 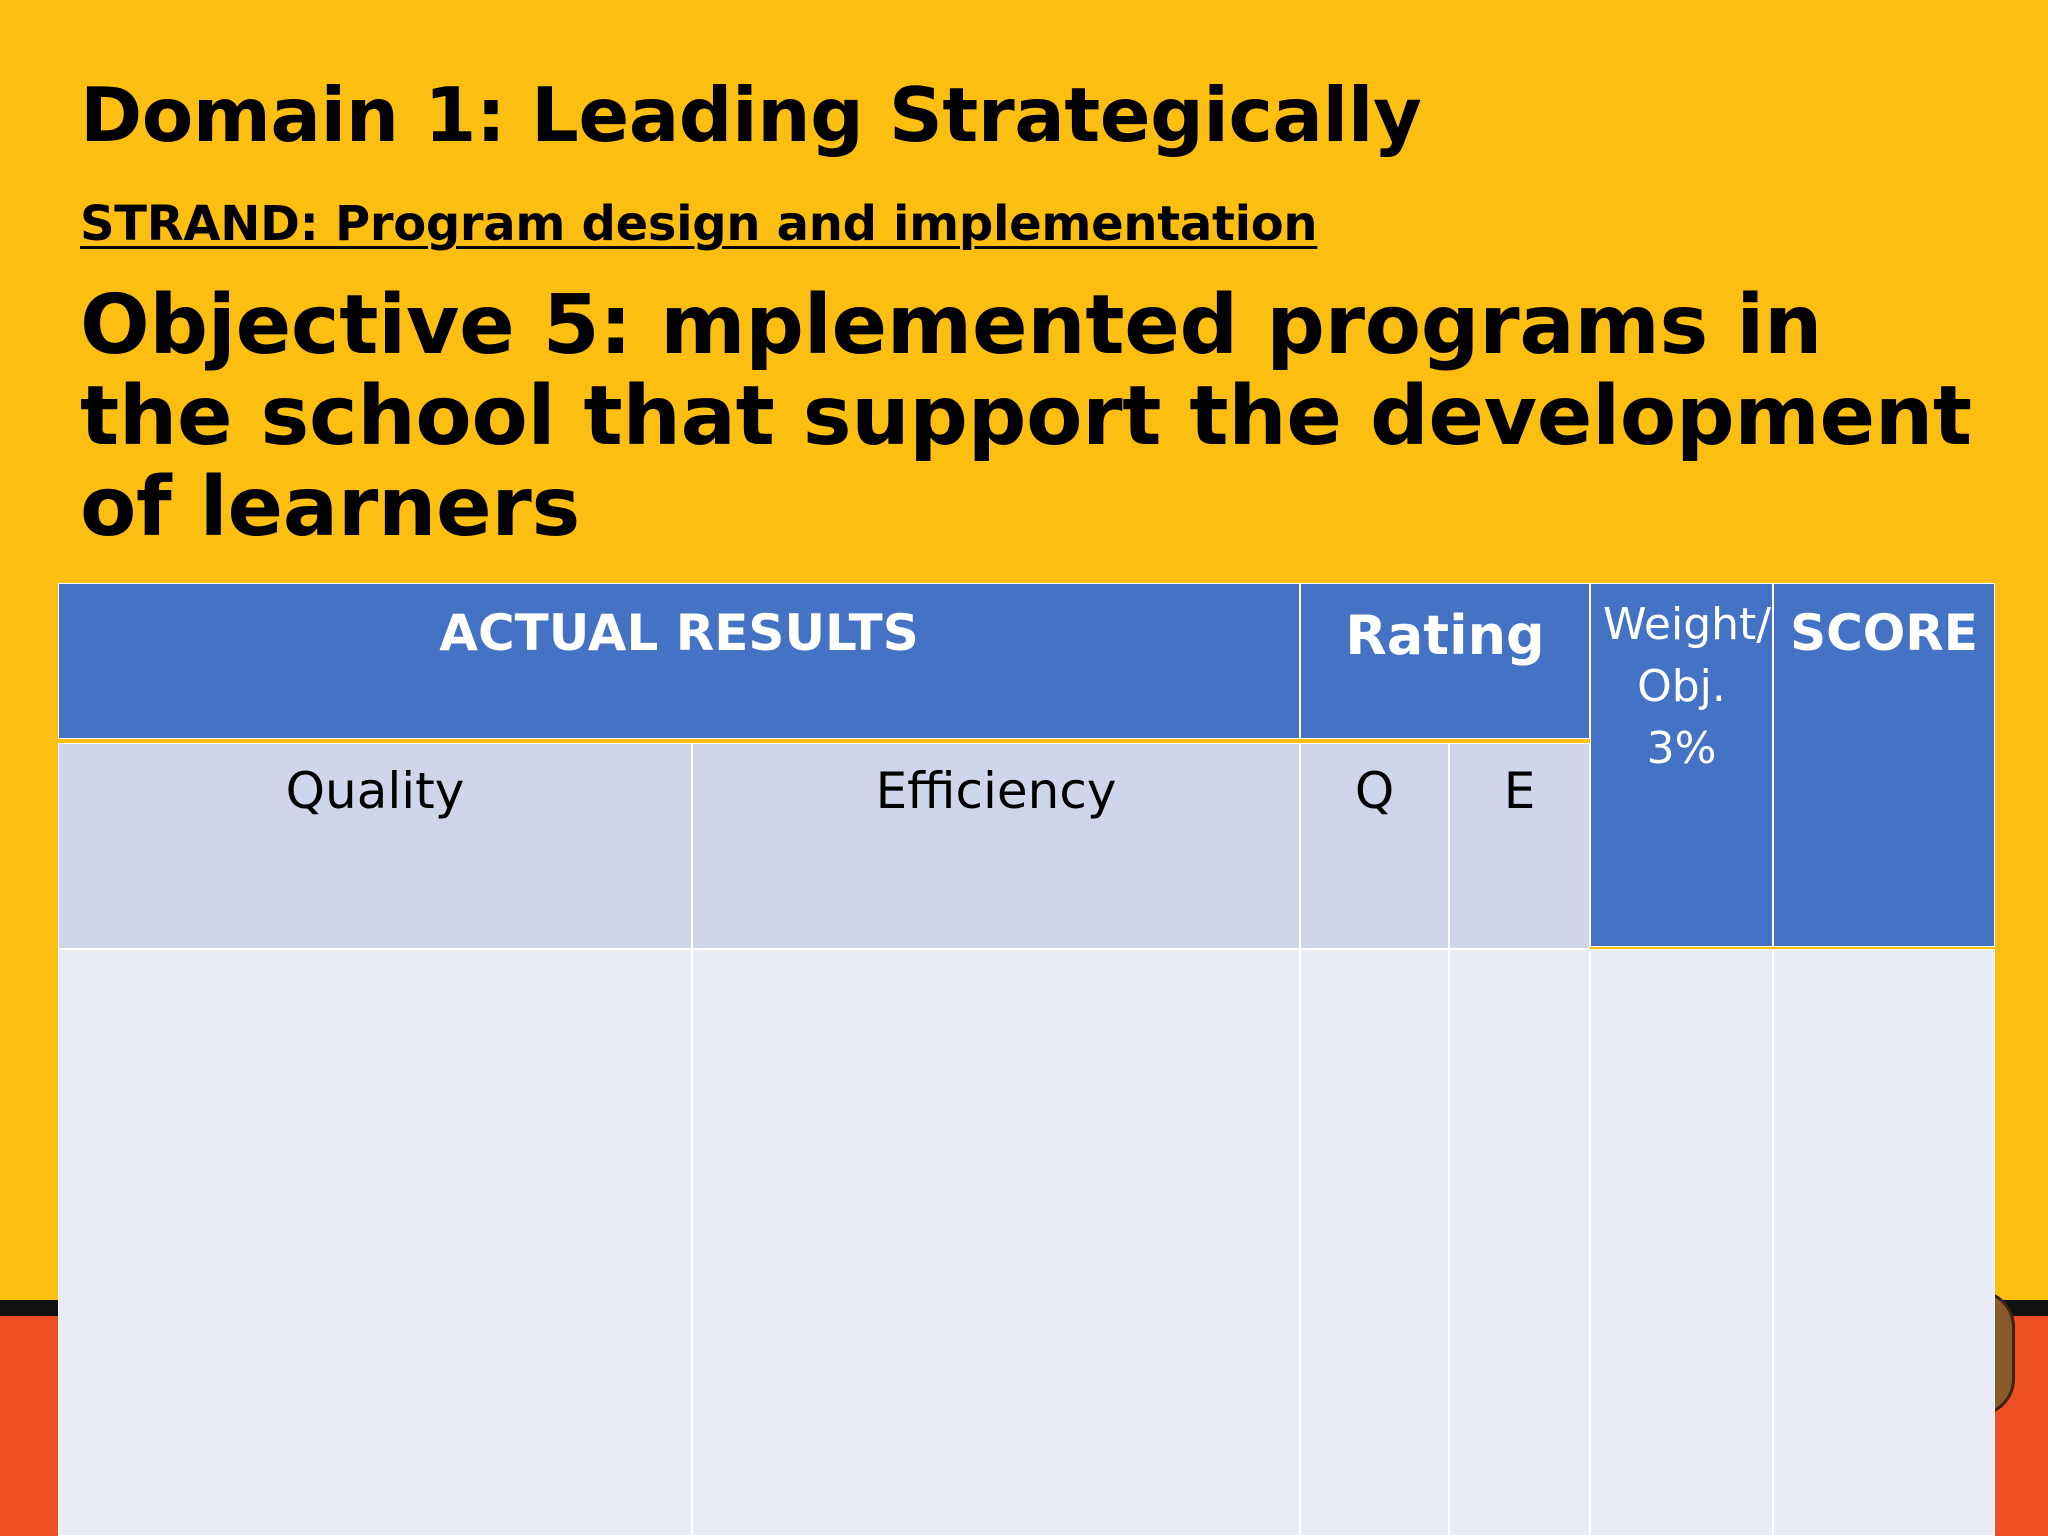 I want to click on subheader-q: Q, so click(x=1374, y=846).